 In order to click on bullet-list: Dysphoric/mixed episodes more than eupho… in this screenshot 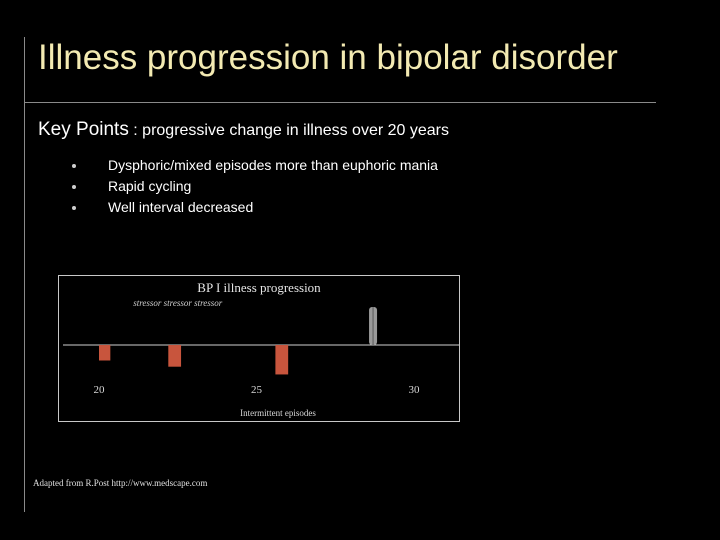, I will do `click(255, 186)`.